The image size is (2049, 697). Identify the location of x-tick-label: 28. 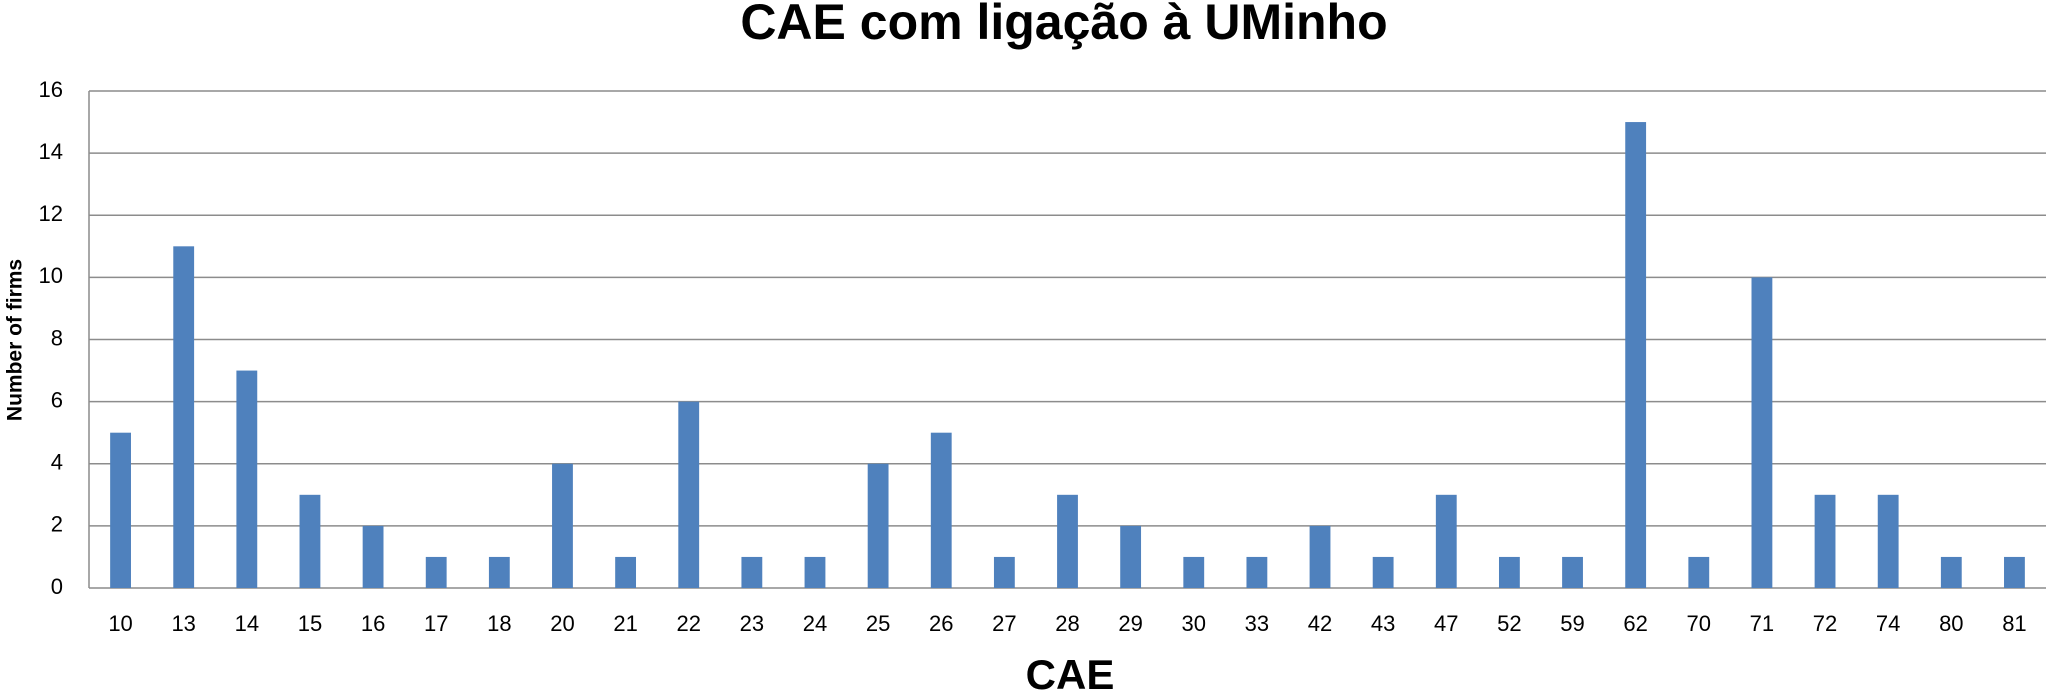
(1067, 623).